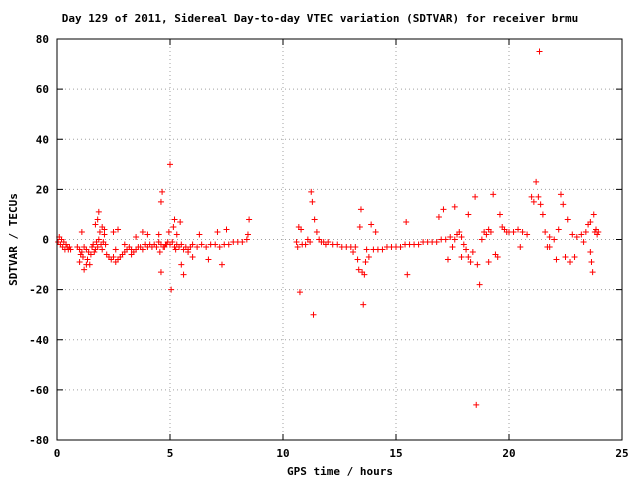  Describe the element at coordinates (340, 471) in the screenshot. I see `x-axis-label: GPS time / hours` at that location.